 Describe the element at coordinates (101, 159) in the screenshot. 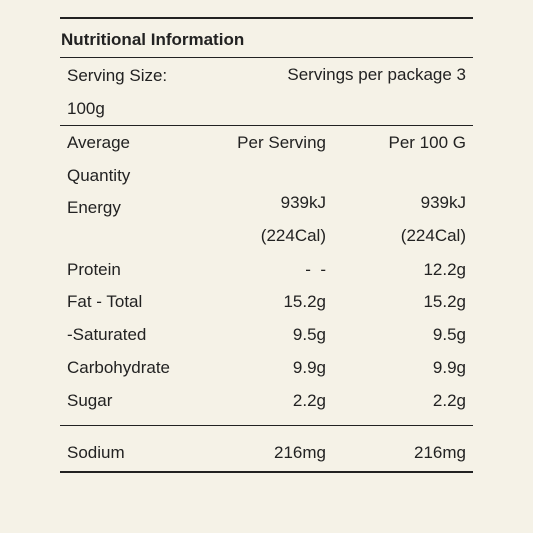

I see `header-label: Average Quantity` at that location.